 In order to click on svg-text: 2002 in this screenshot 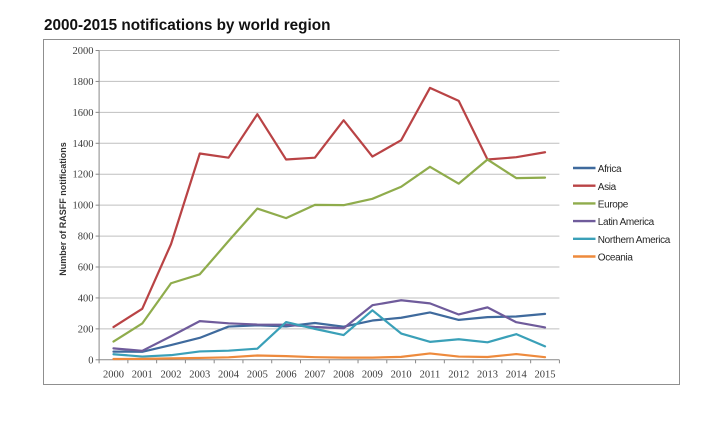, I will do `click(171, 375)`.